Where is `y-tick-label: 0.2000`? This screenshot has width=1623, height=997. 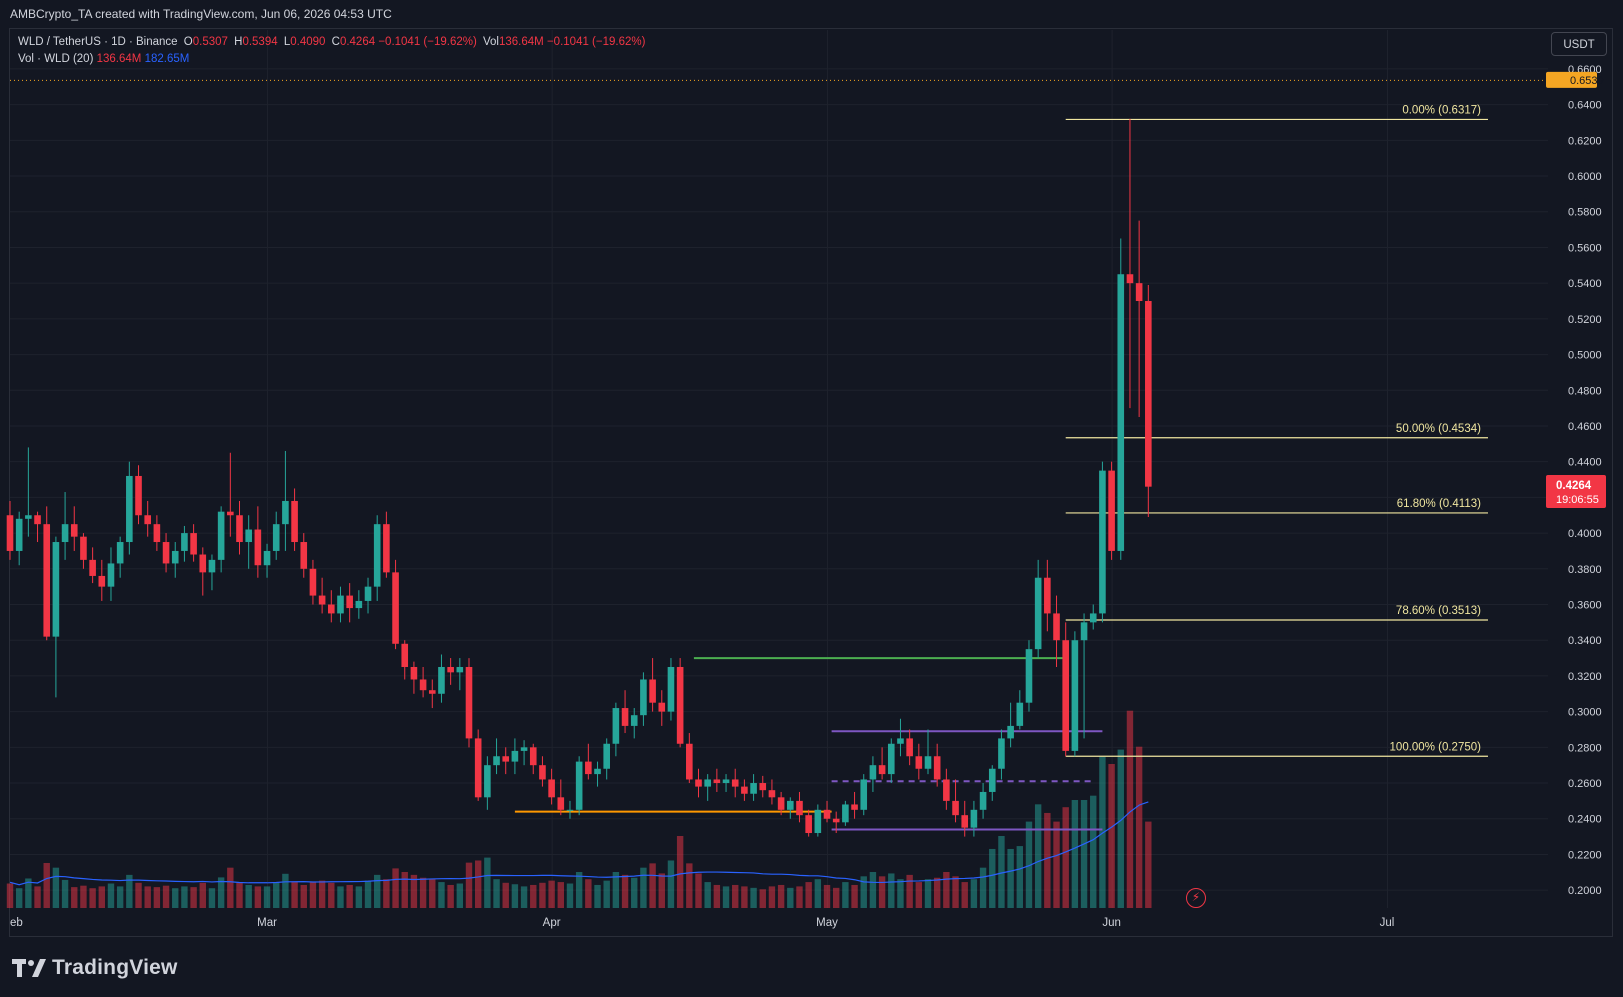
y-tick-label: 0.2000 is located at coordinates (1585, 891).